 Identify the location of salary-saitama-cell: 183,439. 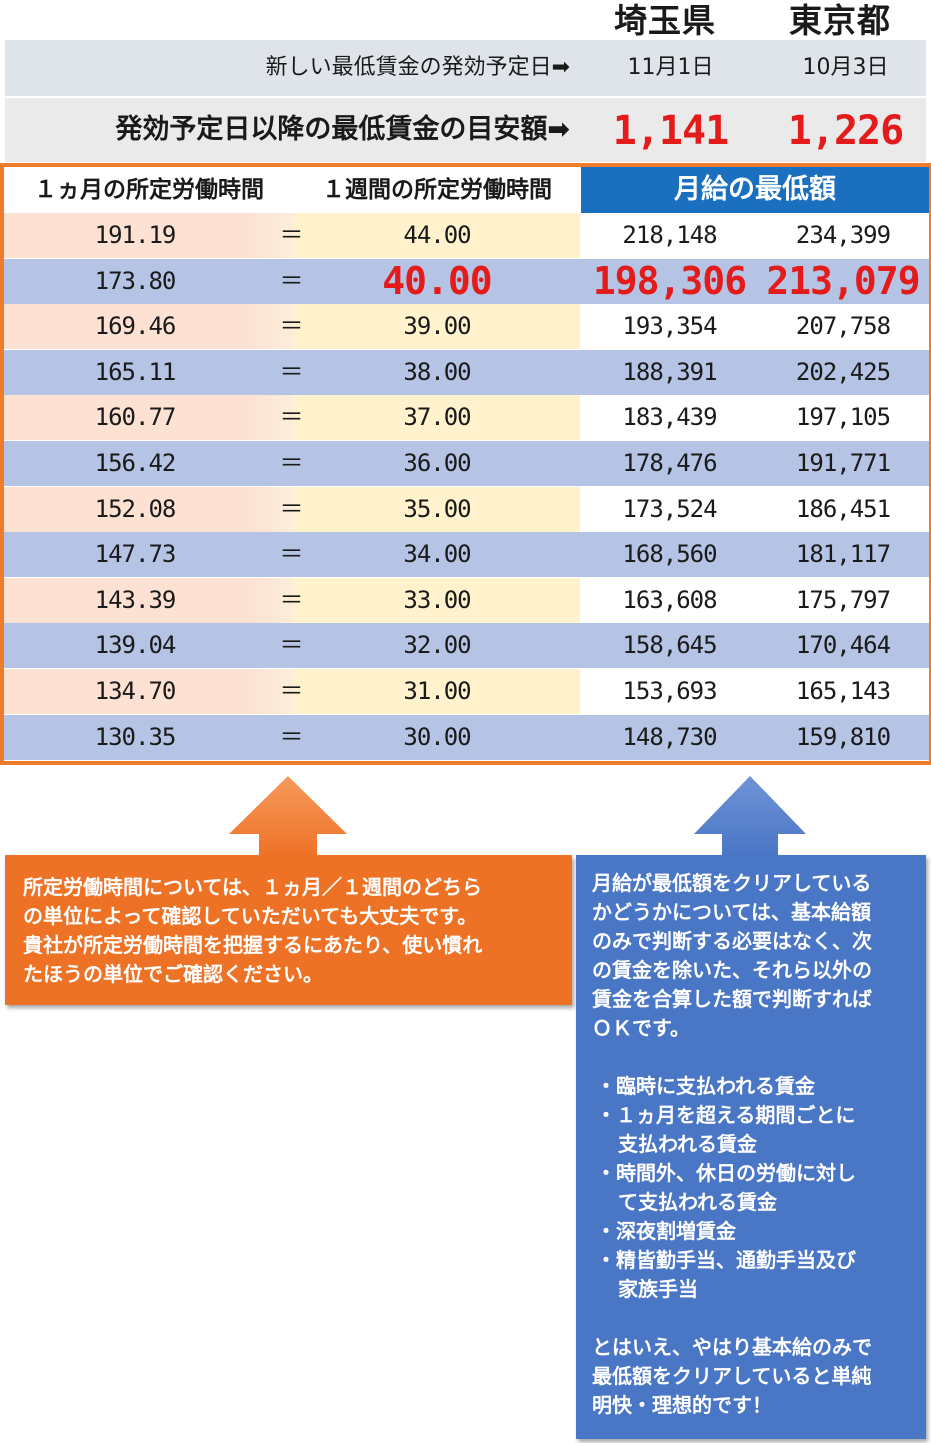
(669, 417).